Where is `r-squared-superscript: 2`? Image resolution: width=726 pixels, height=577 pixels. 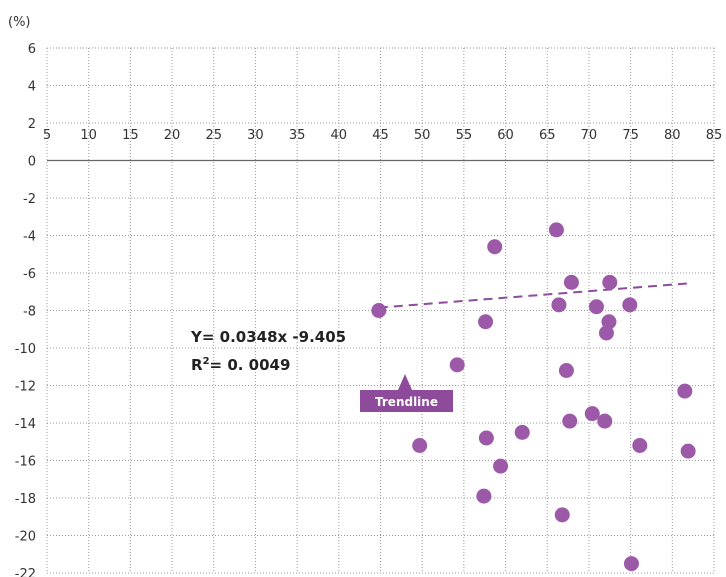
r-squared-superscript: 2 is located at coordinates (206, 361).